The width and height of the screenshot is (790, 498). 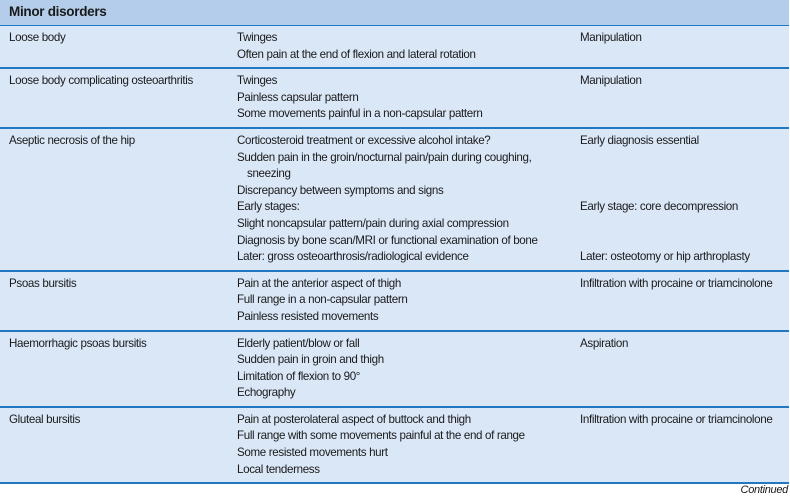 What do you see at coordinates (312, 453) in the screenshot?
I see `finding-line: Some resisted movements hurt` at bounding box center [312, 453].